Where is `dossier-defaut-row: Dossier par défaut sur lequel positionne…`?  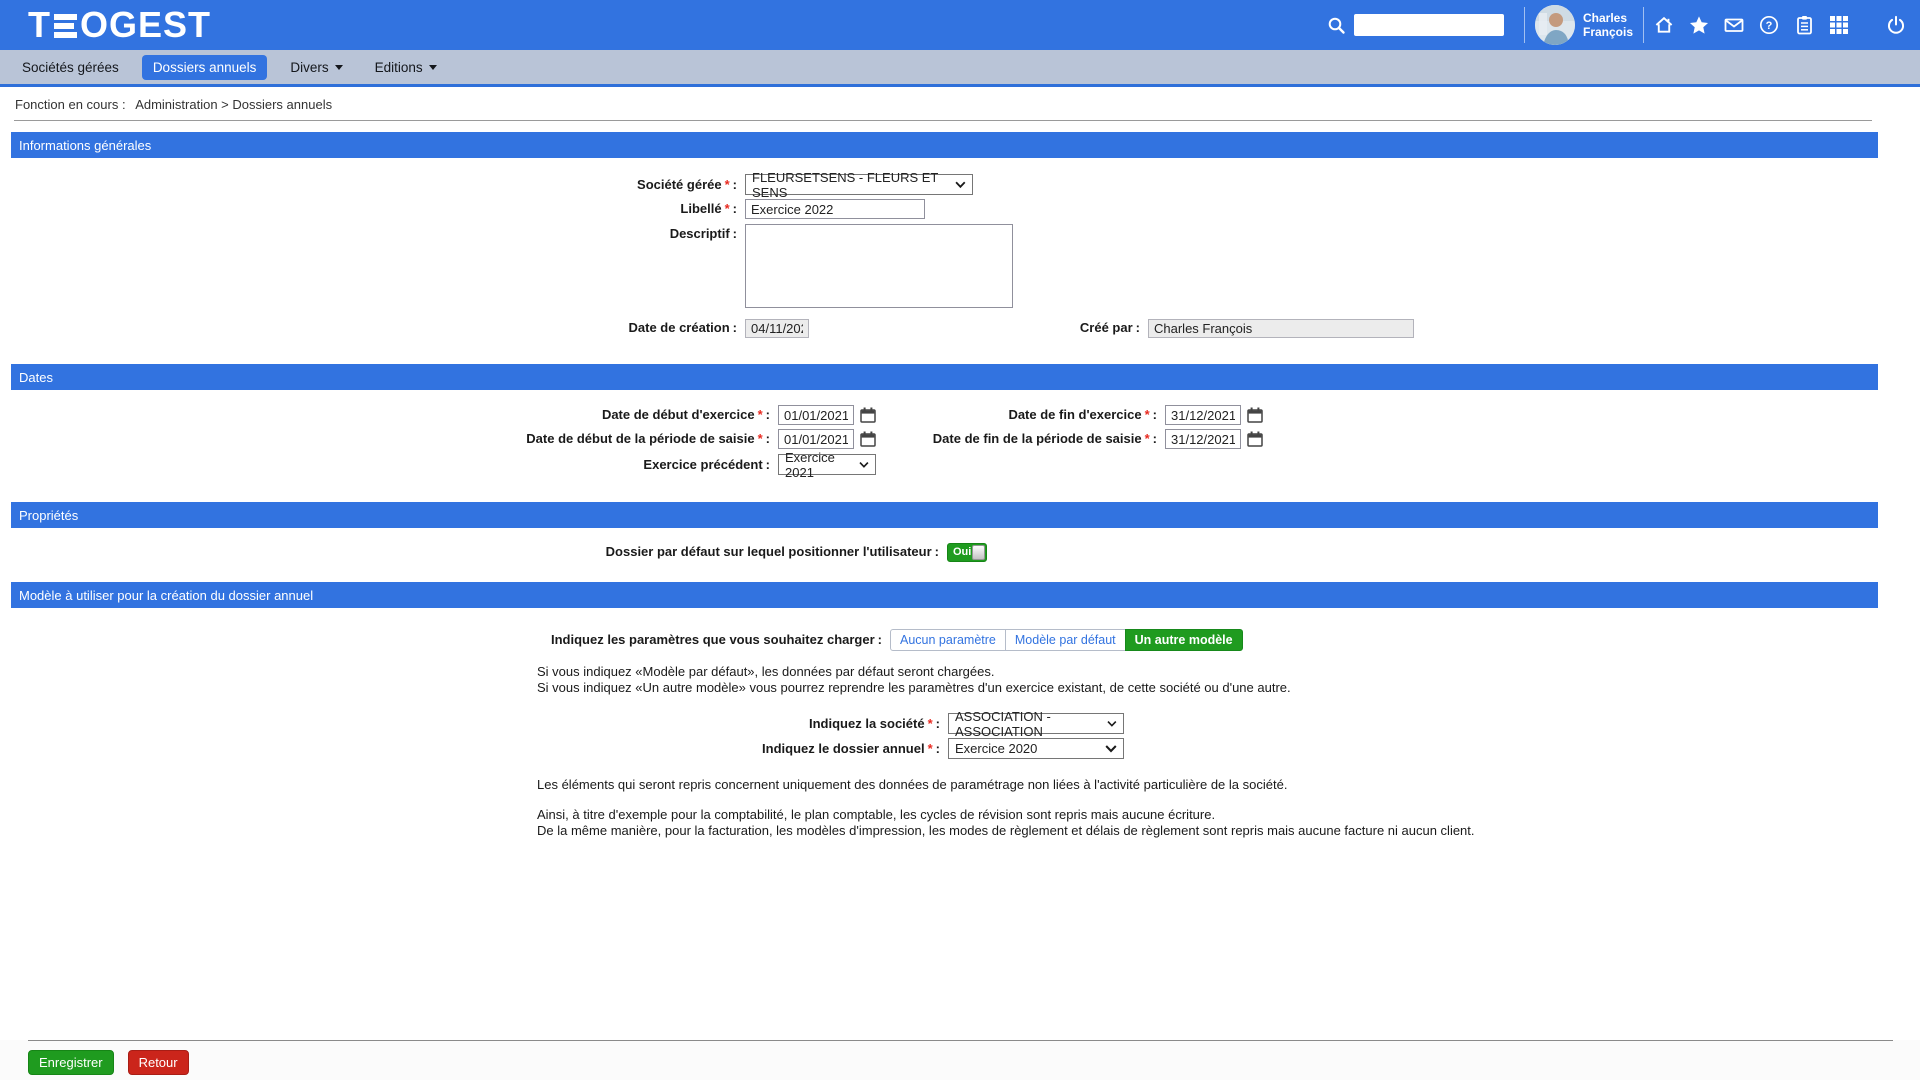 dossier-defaut-row: Dossier par défaut sur lequel positionne… is located at coordinates (944, 552).